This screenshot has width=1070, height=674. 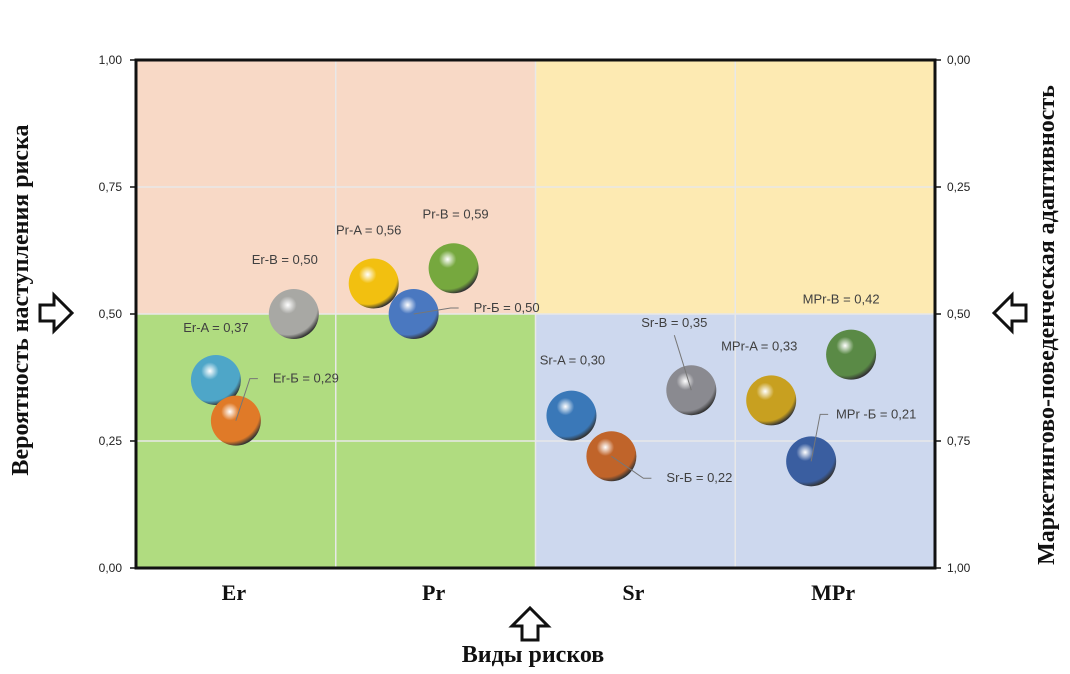 I want to click on bubble-point: Er-Б = 0,29, so click(x=274, y=408).